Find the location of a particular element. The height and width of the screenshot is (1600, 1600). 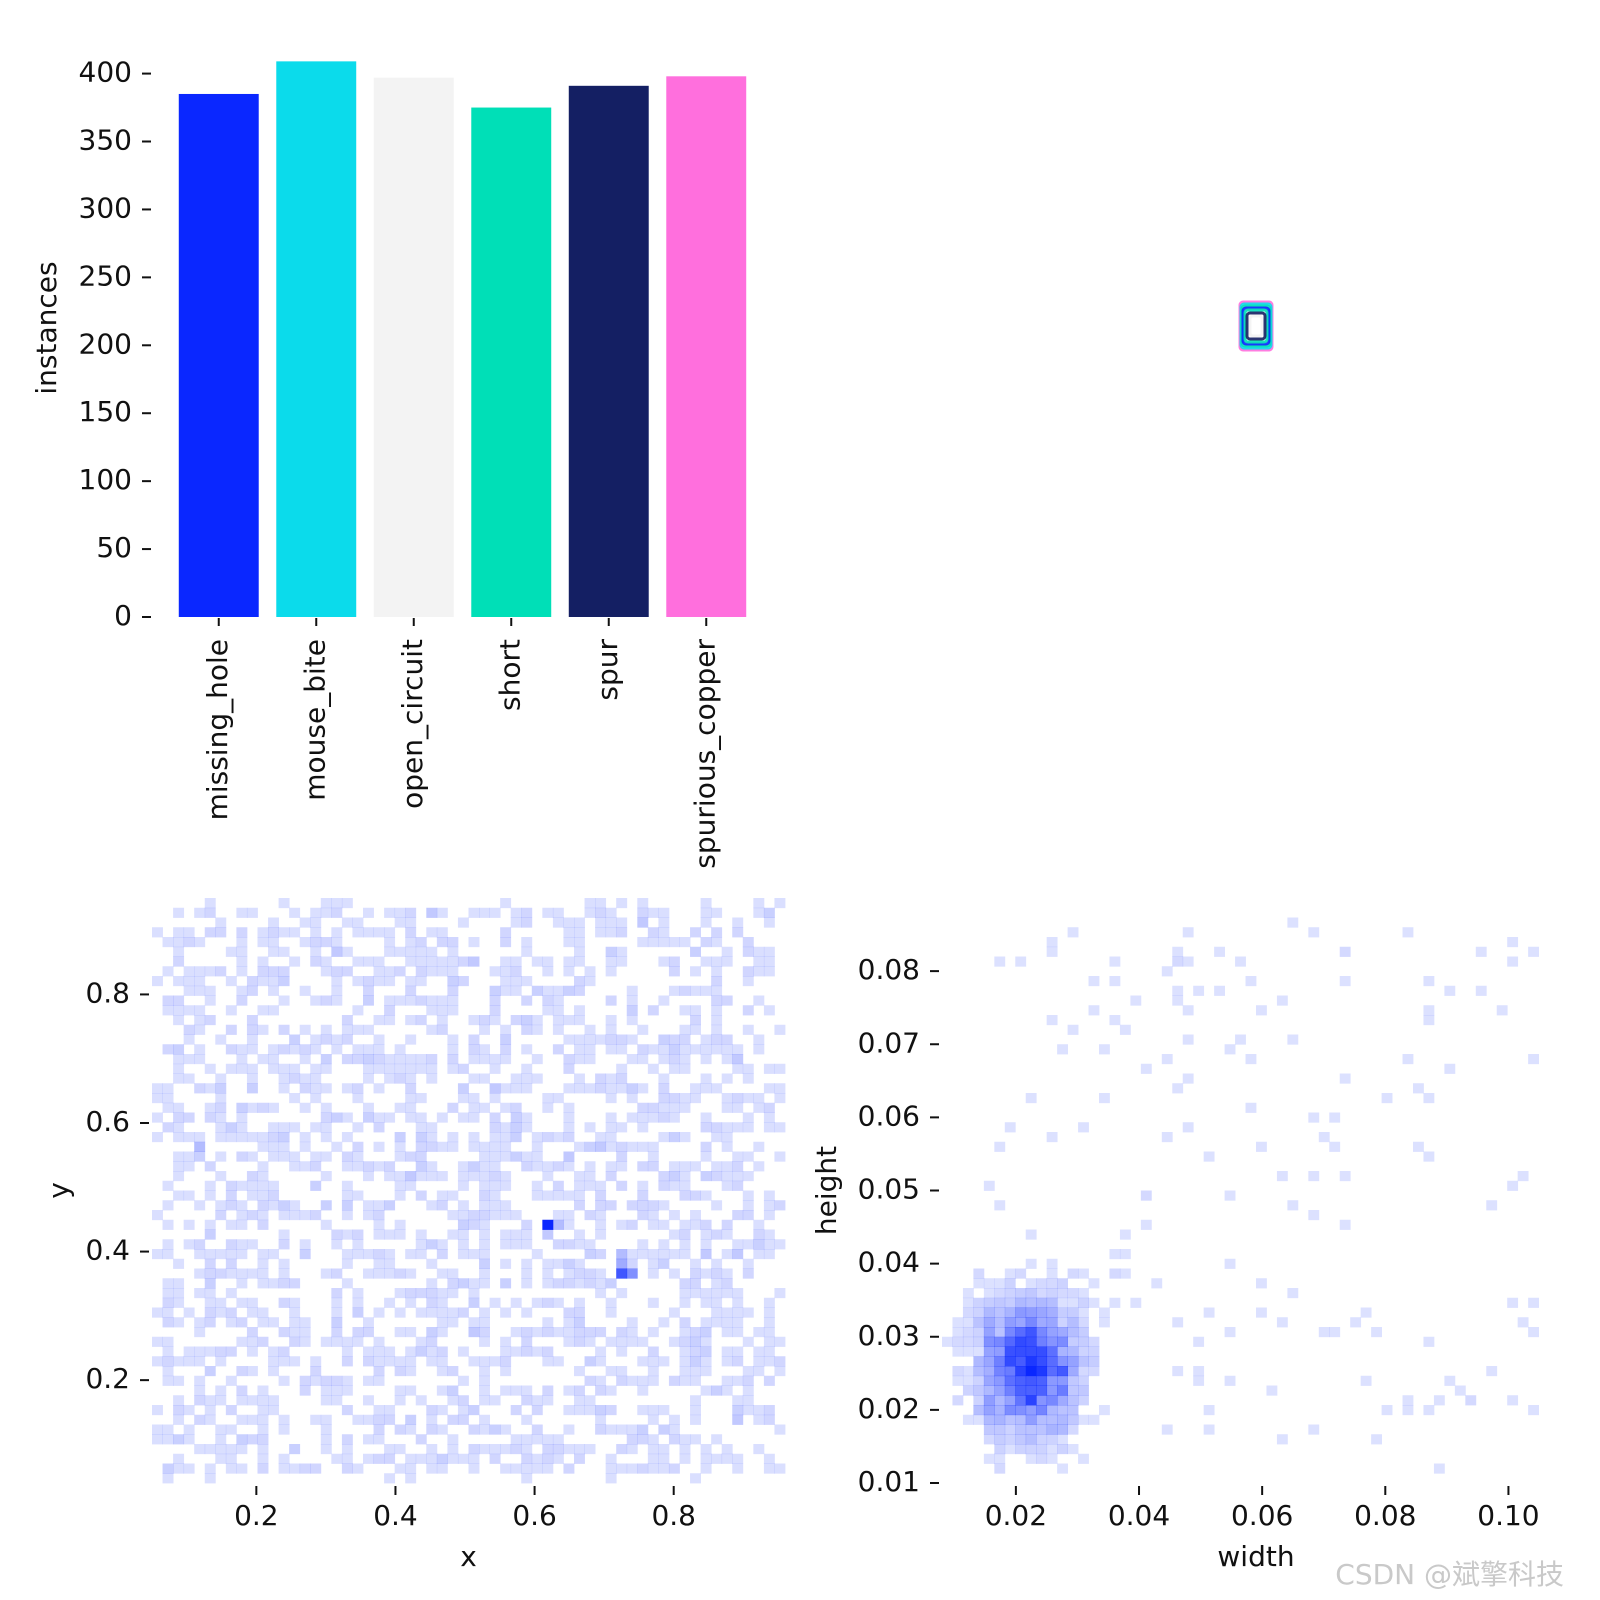

y-tick-label: 0.2 is located at coordinates (107, 1378).